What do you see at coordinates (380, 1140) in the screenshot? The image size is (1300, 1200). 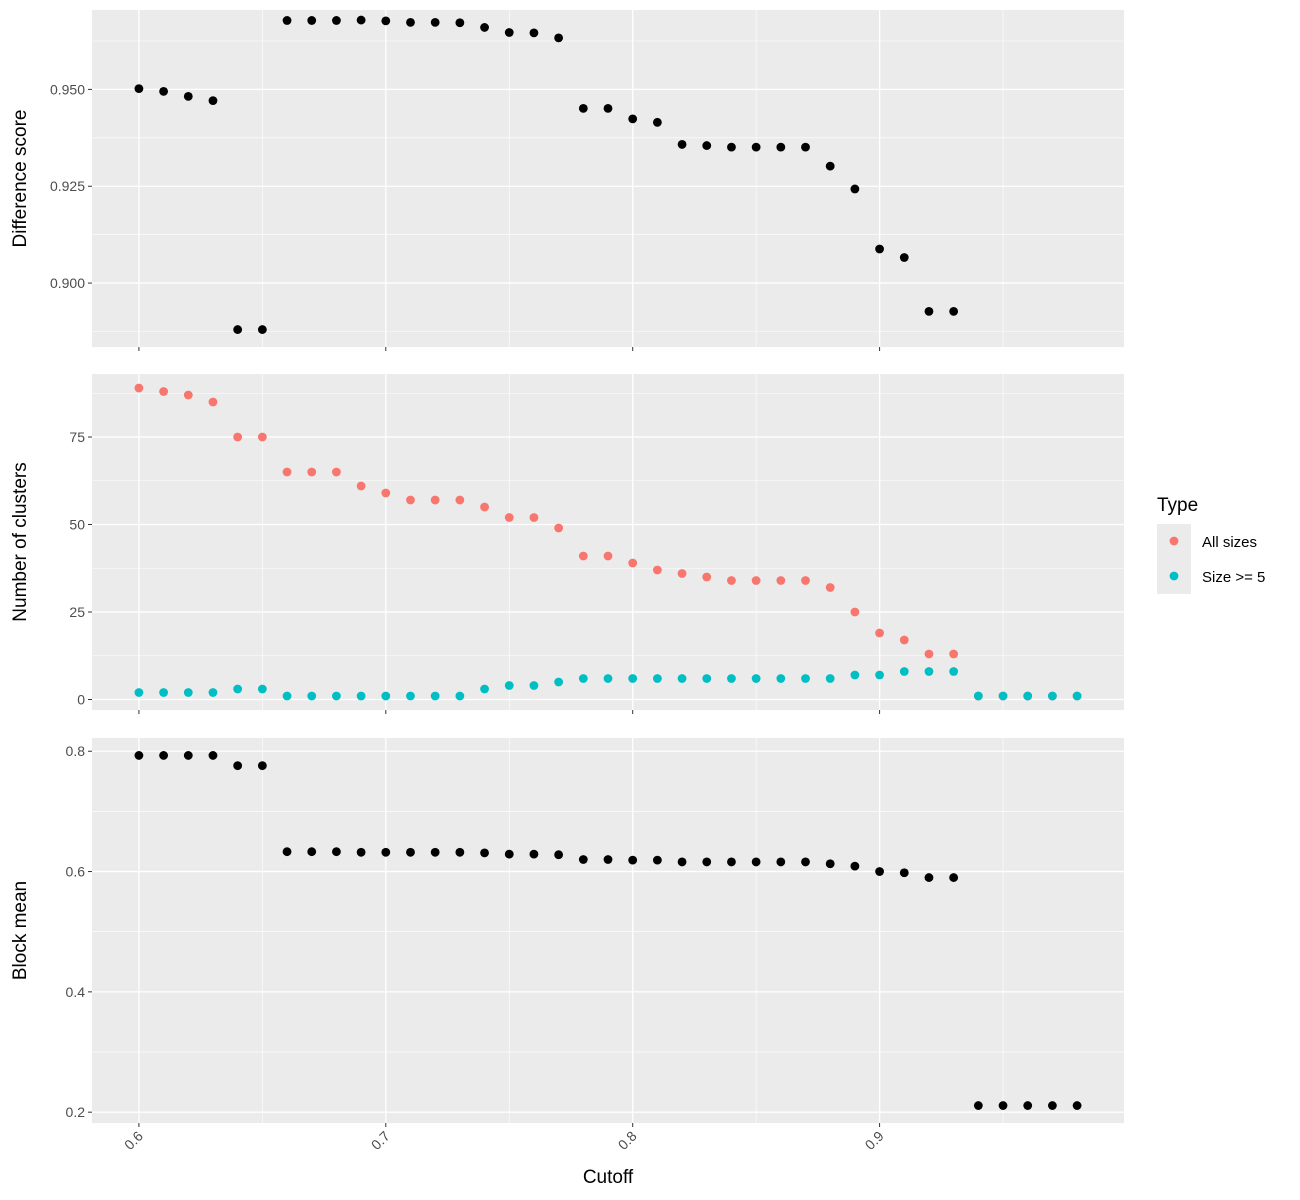 I see `x-tick-label: 0.7` at bounding box center [380, 1140].